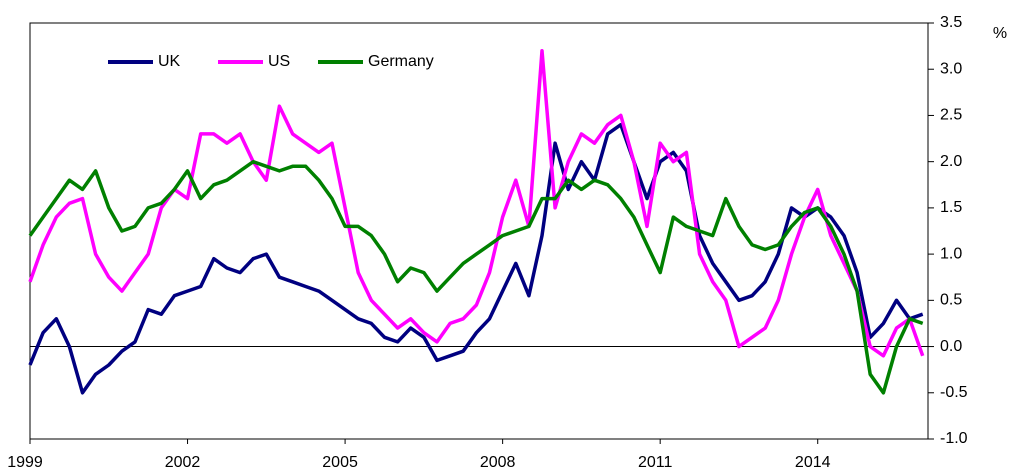  Describe the element at coordinates (951, 346) in the screenshot. I see `y-tick-label: 0.0` at that location.